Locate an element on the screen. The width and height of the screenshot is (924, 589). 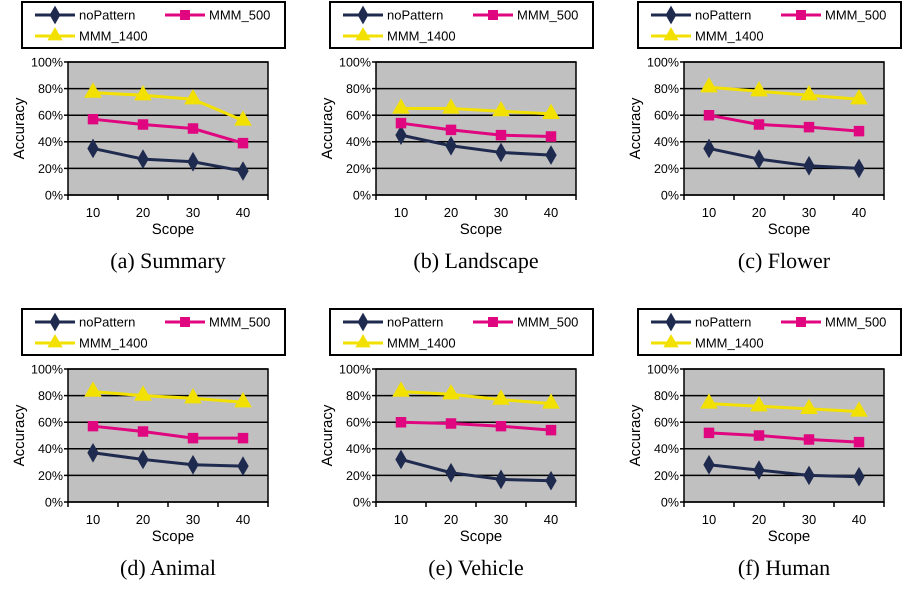
text: (a) Summary is located at coordinates (168, 260).